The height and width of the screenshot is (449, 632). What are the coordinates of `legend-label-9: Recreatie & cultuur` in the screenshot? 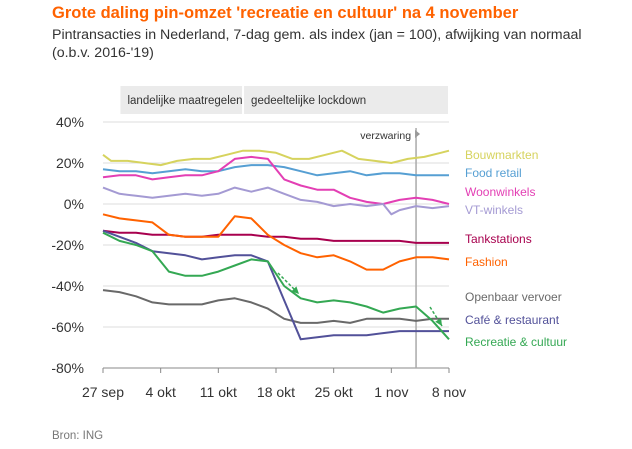 It's located at (516, 342).